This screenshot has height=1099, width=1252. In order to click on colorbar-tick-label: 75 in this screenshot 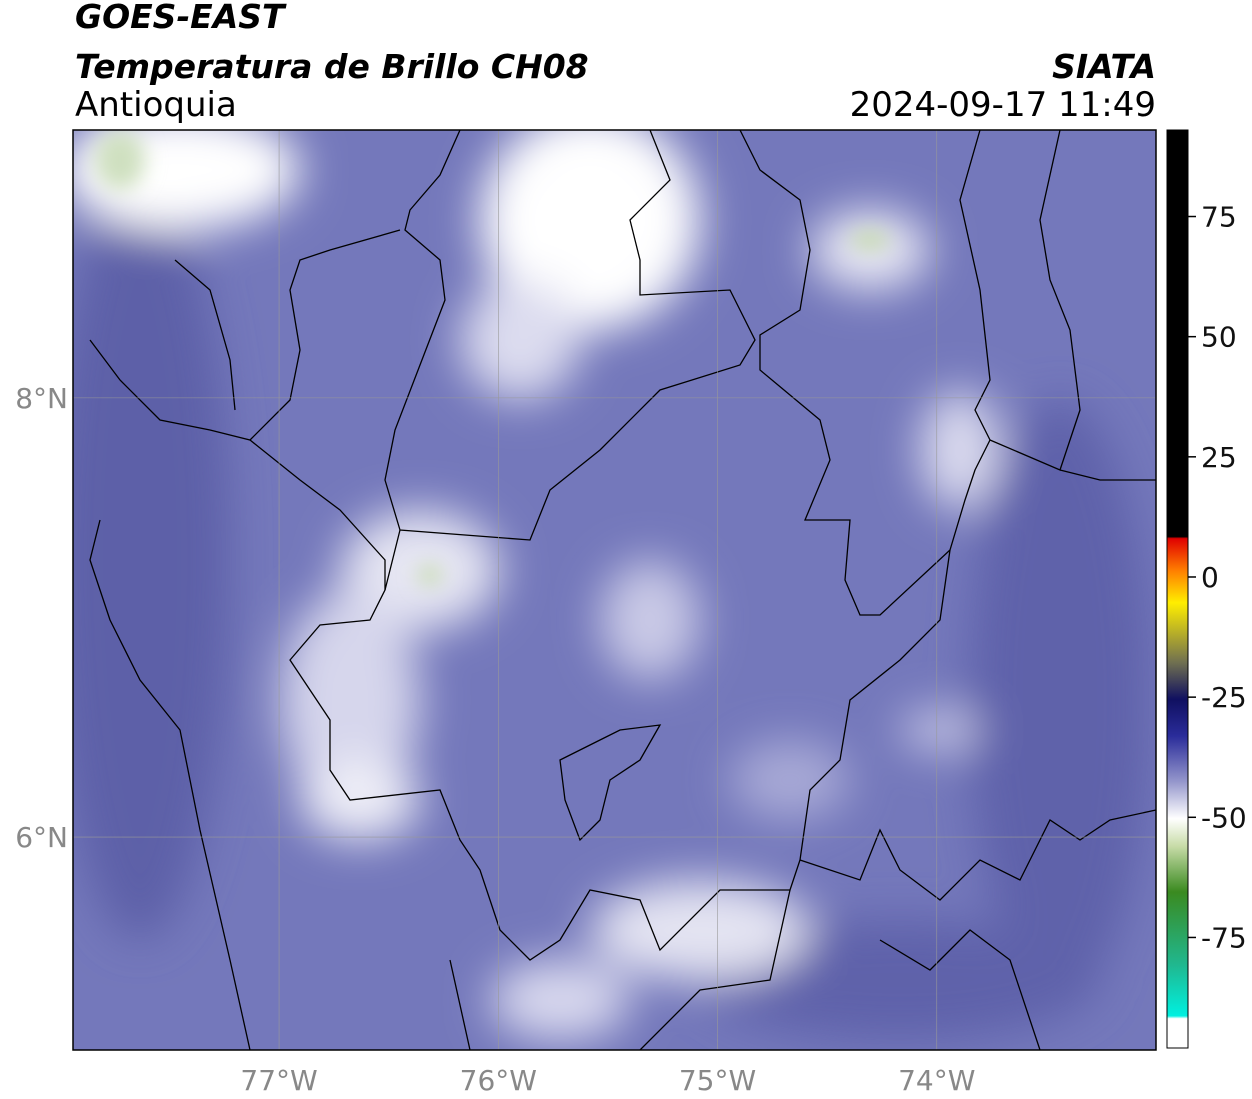, I will do `click(1219, 217)`.